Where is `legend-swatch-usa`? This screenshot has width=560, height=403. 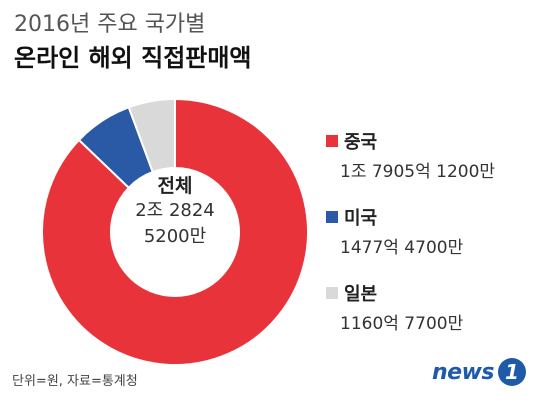
legend-swatch-usa is located at coordinates (332, 217).